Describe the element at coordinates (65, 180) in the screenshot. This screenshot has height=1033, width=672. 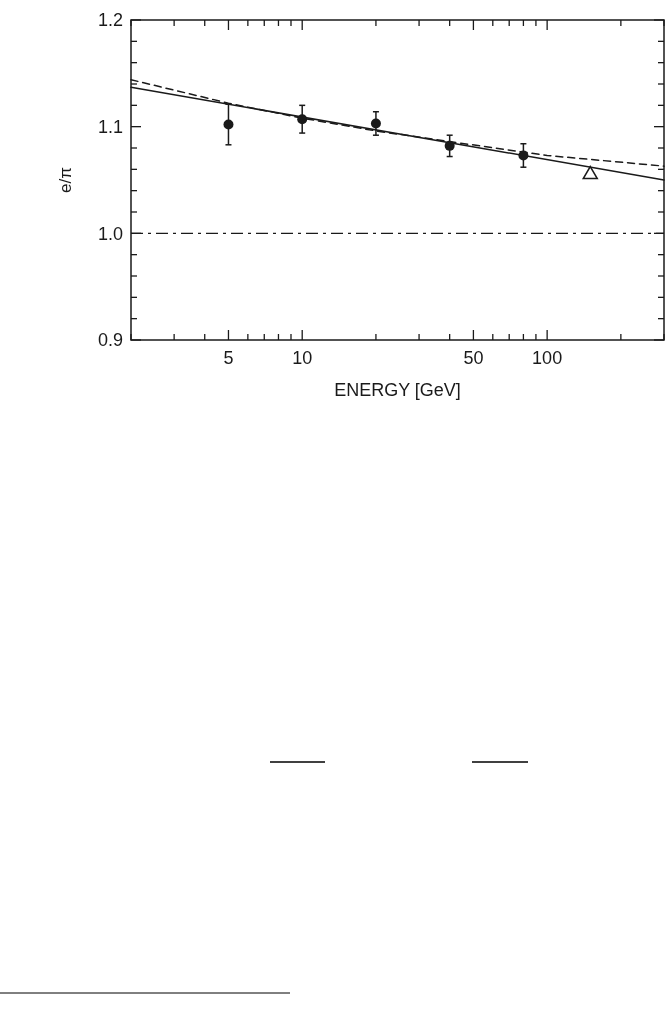
I see `y-axis-title: e/π` at that location.